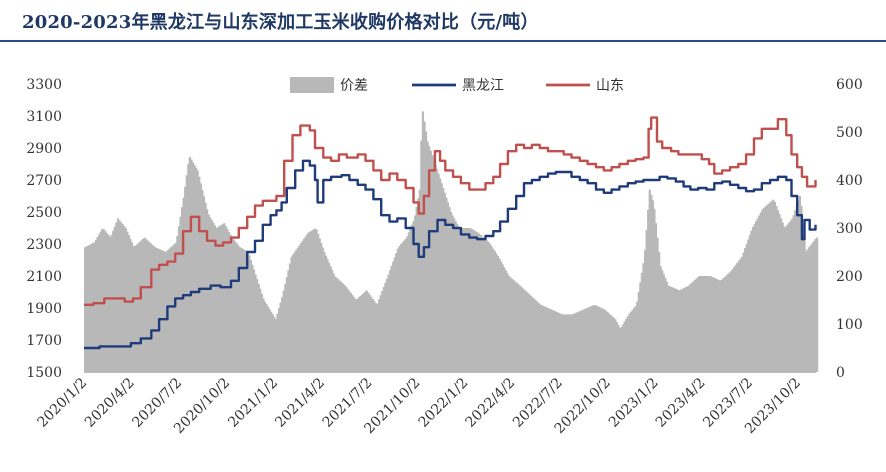 The height and width of the screenshot is (472, 886). I want to click on x-tick-label: 2020/4/2, so click(110, 403).